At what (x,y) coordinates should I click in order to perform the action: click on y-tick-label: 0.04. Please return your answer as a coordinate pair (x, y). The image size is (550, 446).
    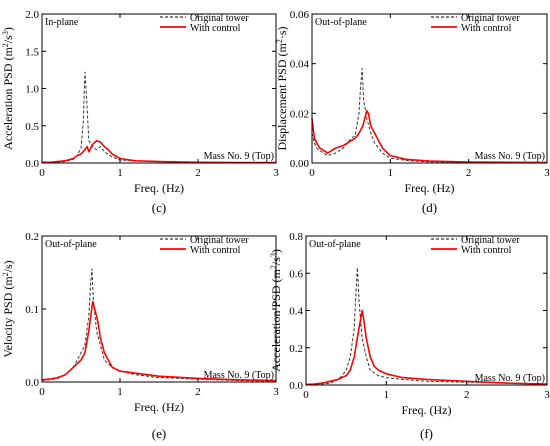
    Looking at the image, I should click on (300, 65).